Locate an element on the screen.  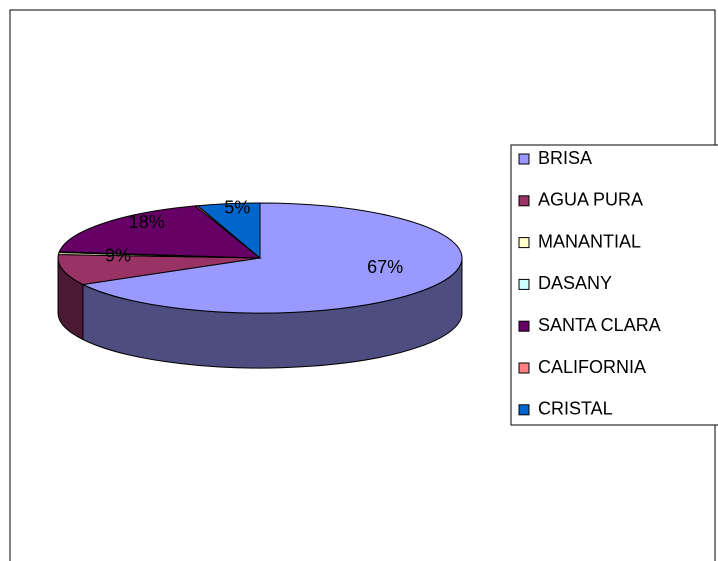
data-label: 18% is located at coordinates (147, 222).